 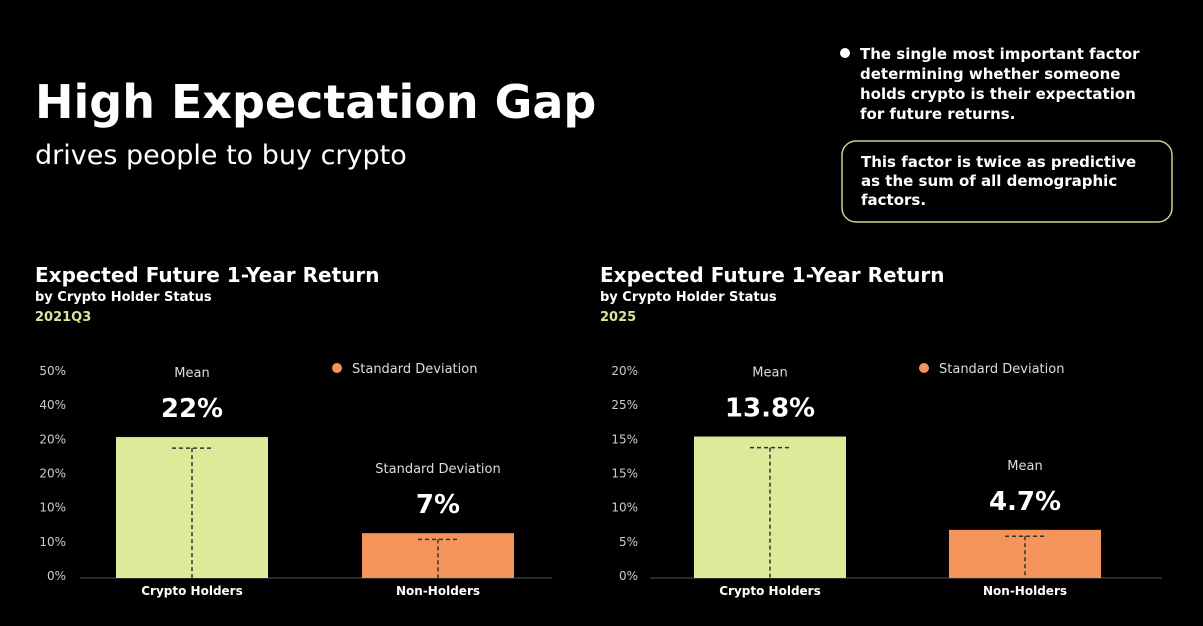 What do you see at coordinates (937, 114) in the screenshot?
I see `bullet-text: for future returns.` at bounding box center [937, 114].